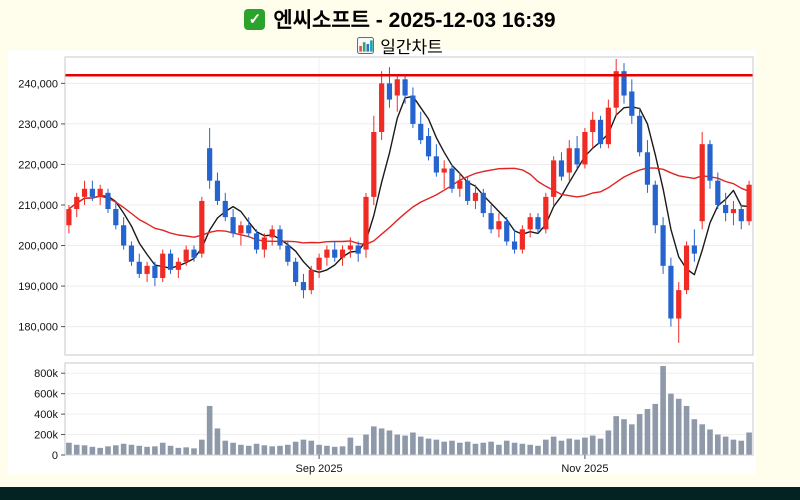 The image size is (800, 500). Describe the element at coordinates (46, 415) in the screenshot. I see `volume-tick-label: 400k` at that location.